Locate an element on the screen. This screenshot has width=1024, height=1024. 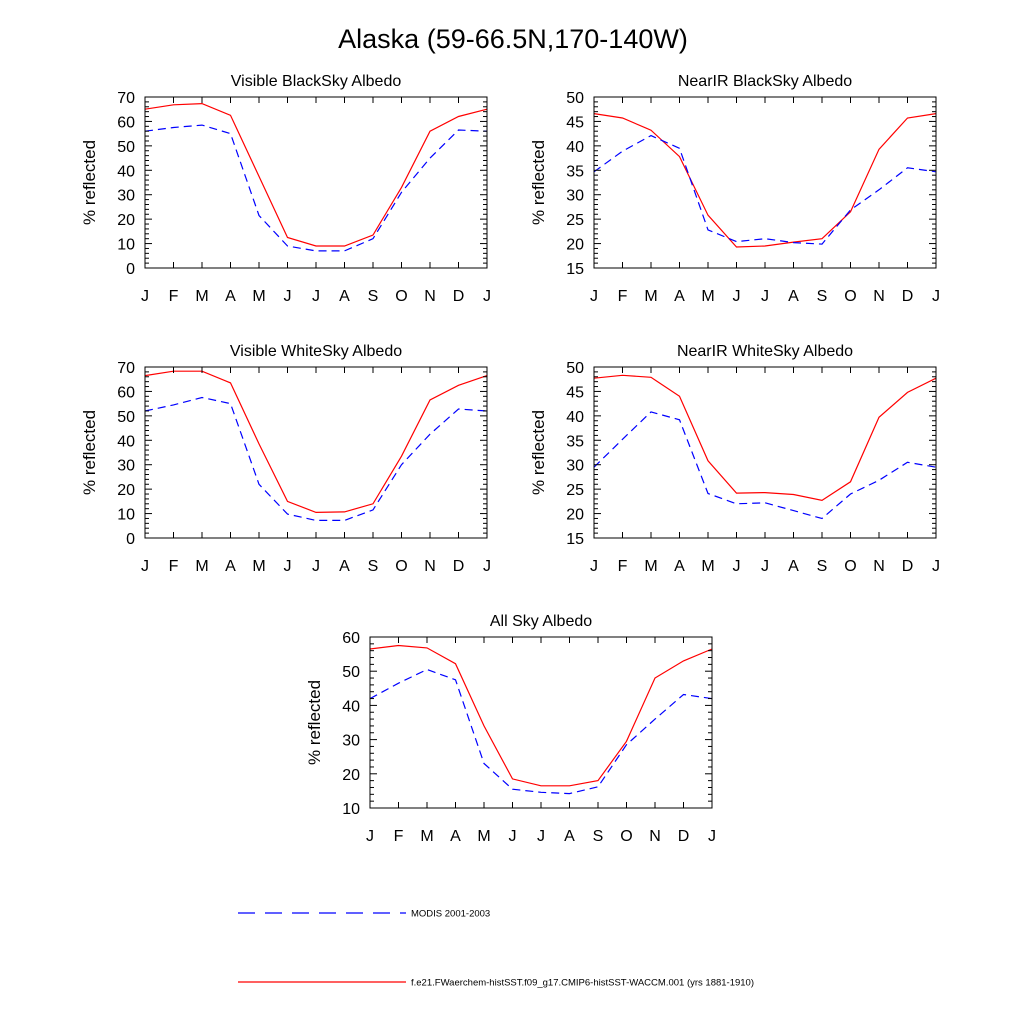
panel-title: Visible WhiteSky Albedo is located at coordinates (316, 351).